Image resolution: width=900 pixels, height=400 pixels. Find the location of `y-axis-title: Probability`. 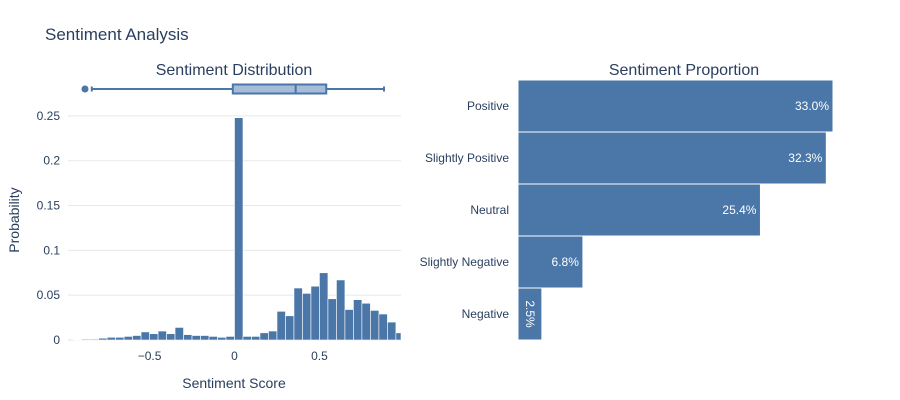

y-axis-title: Probability is located at coordinates (14, 219).